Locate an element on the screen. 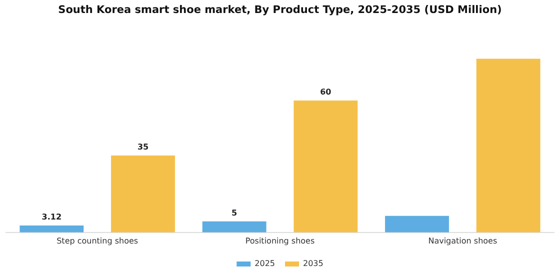 The height and width of the screenshot is (280, 560). data-label: 3.12 is located at coordinates (52, 217).